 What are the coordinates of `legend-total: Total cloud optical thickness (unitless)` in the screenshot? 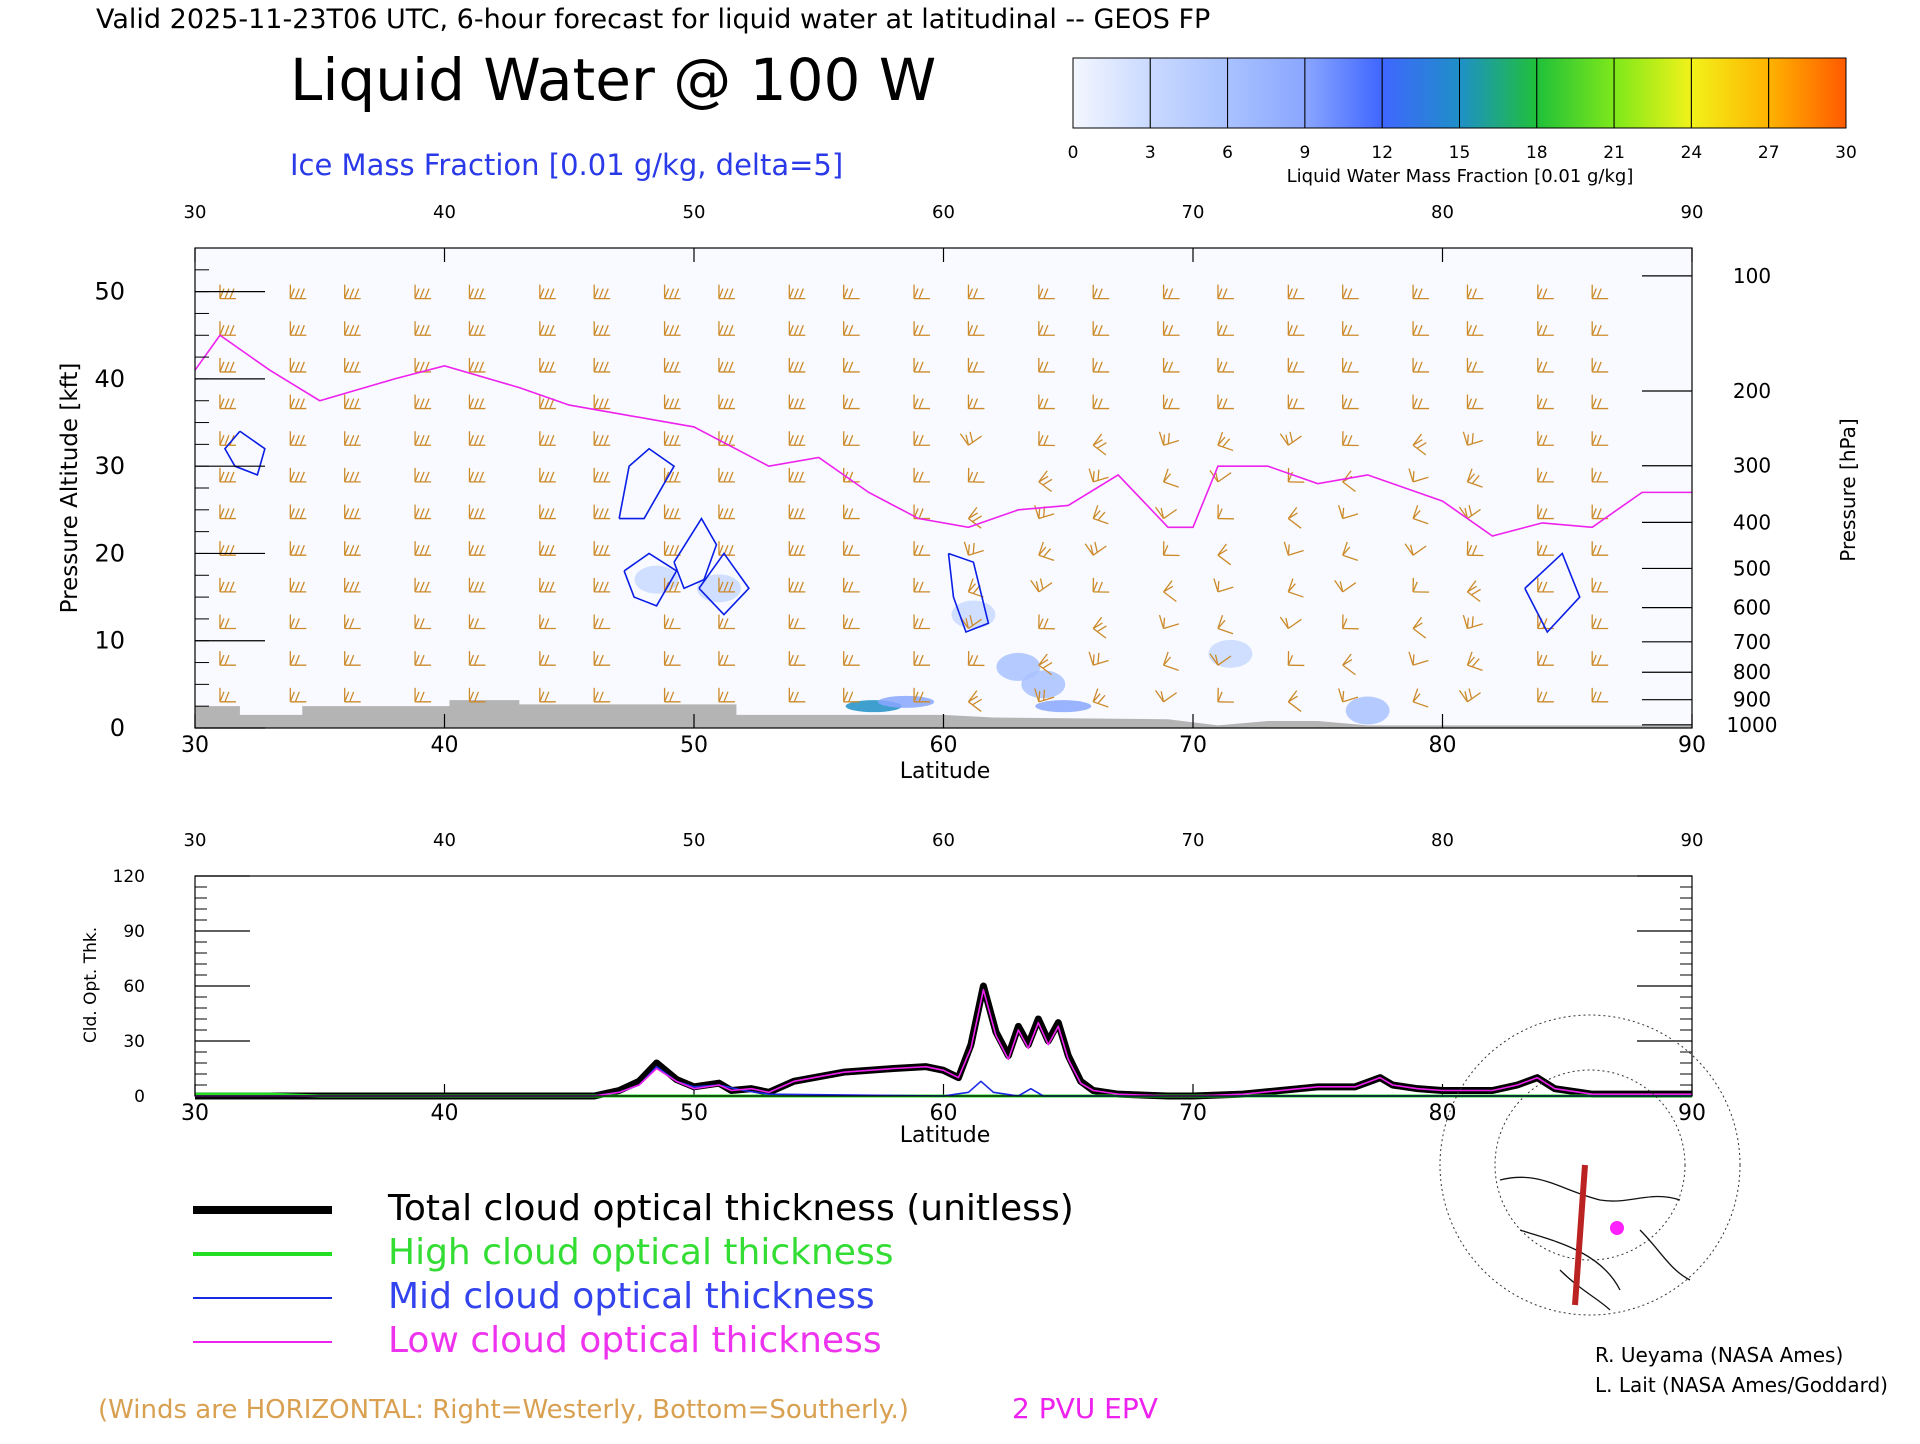 It's located at (730, 1208).